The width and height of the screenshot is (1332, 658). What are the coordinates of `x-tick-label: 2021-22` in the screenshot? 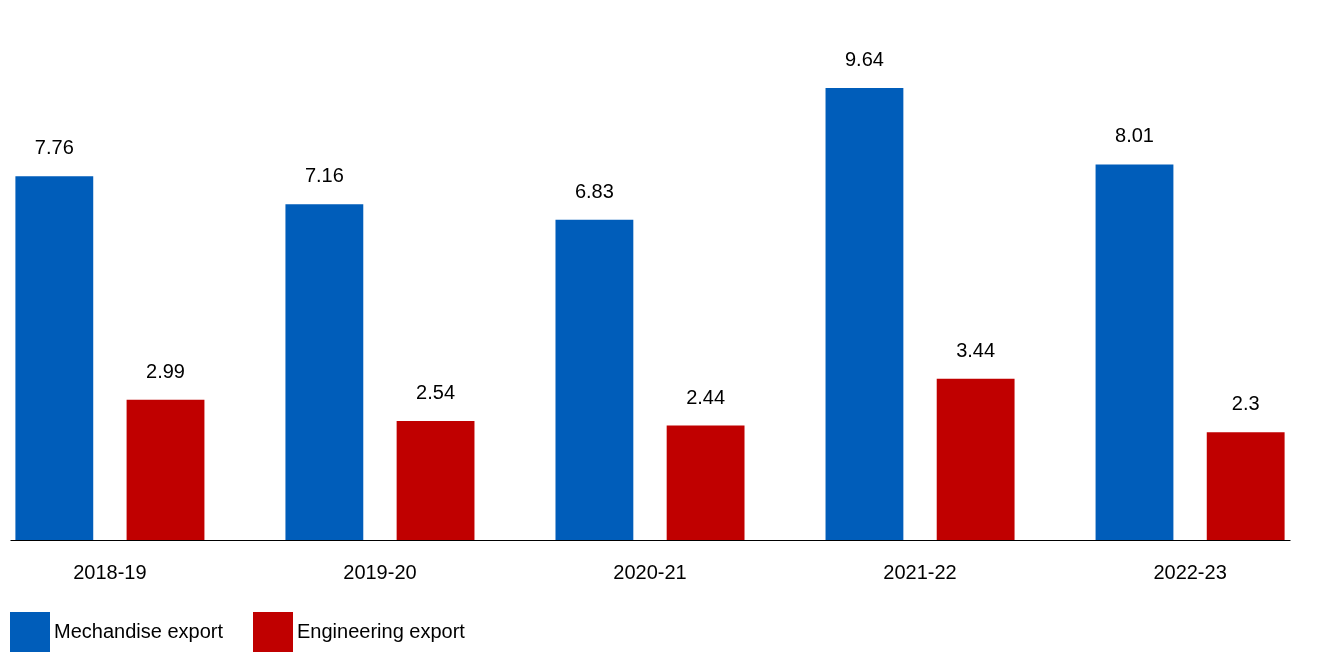 It's located at (920, 571).